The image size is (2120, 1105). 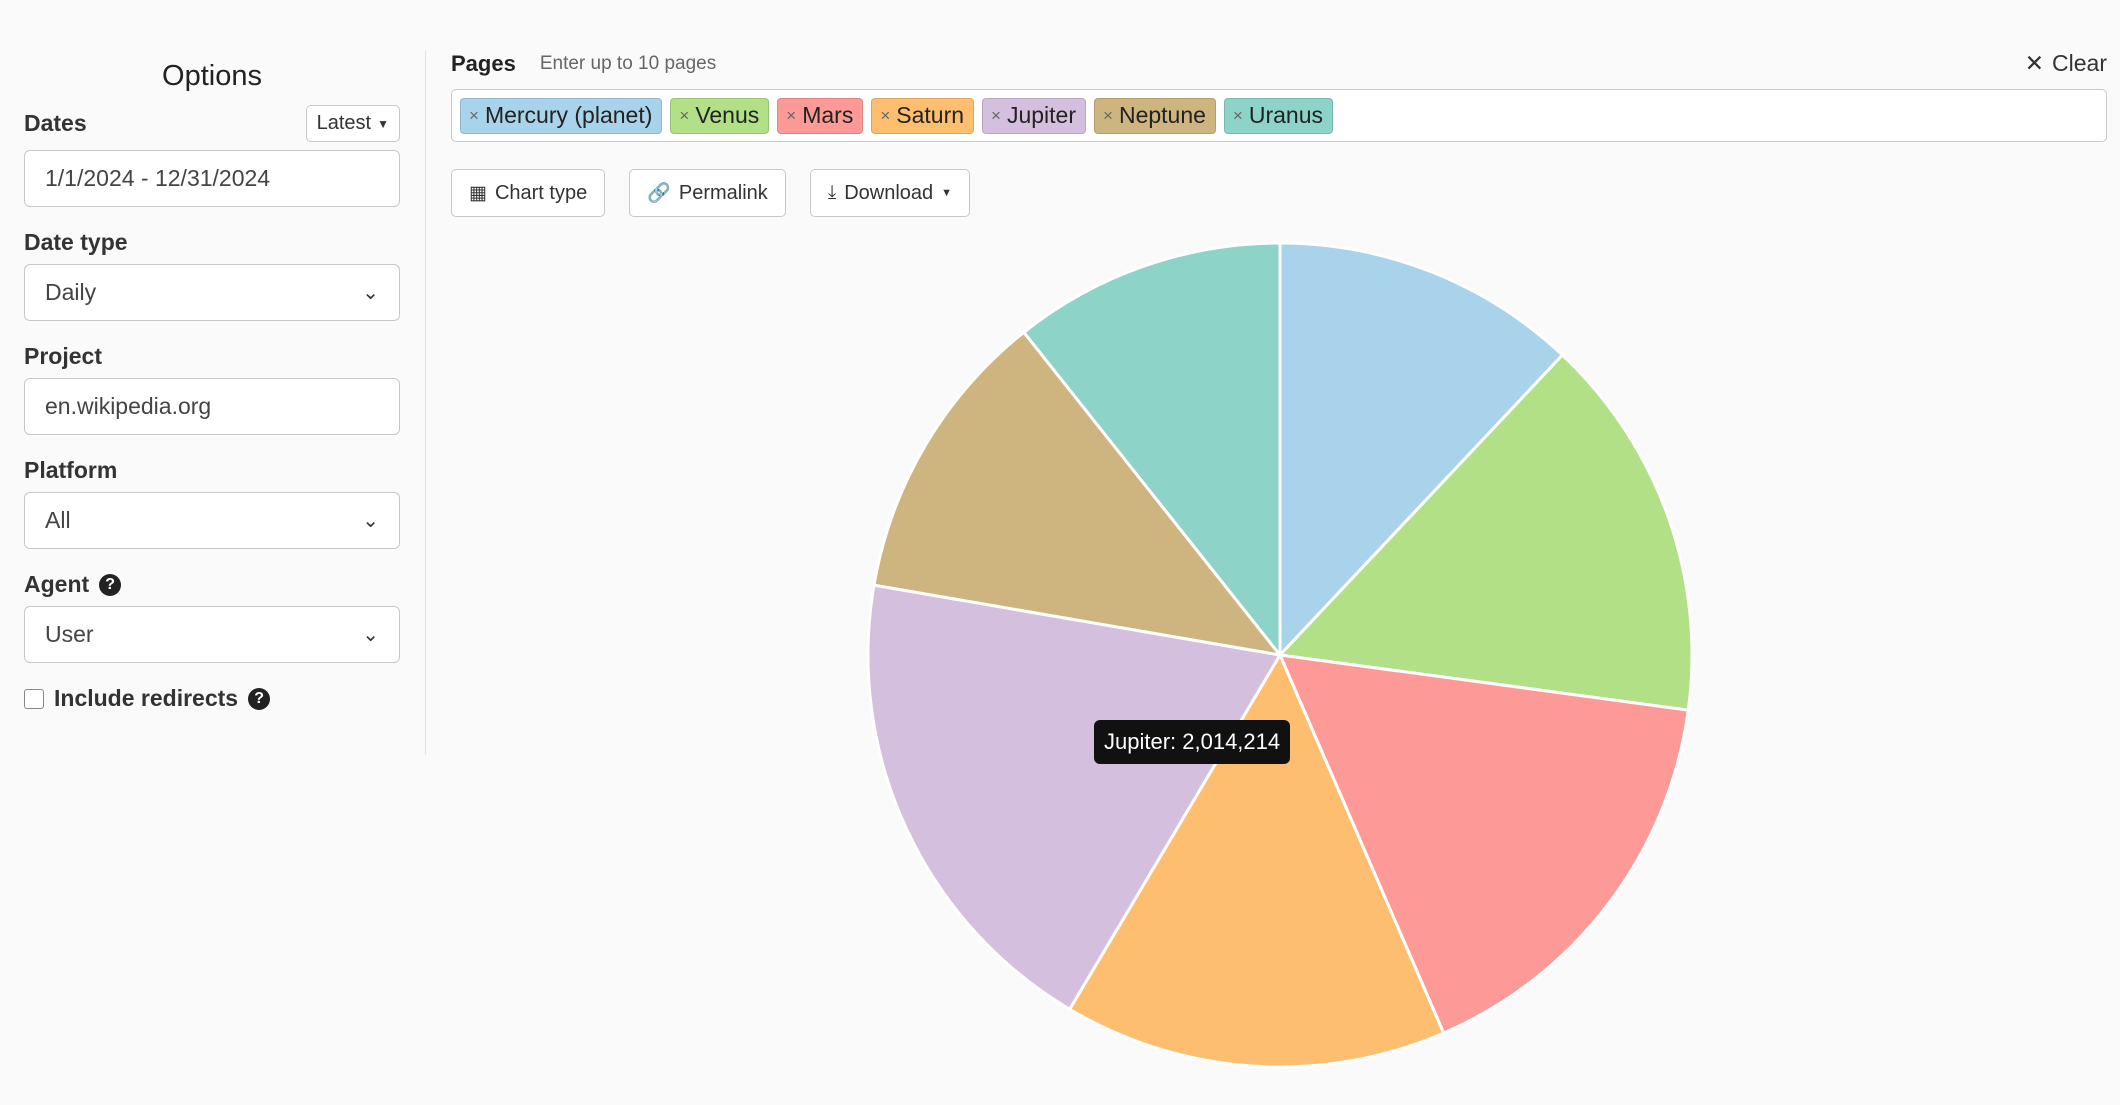 What do you see at coordinates (2079, 63) in the screenshot?
I see `clear-label: Clear` at bounding box center [2079, 63].